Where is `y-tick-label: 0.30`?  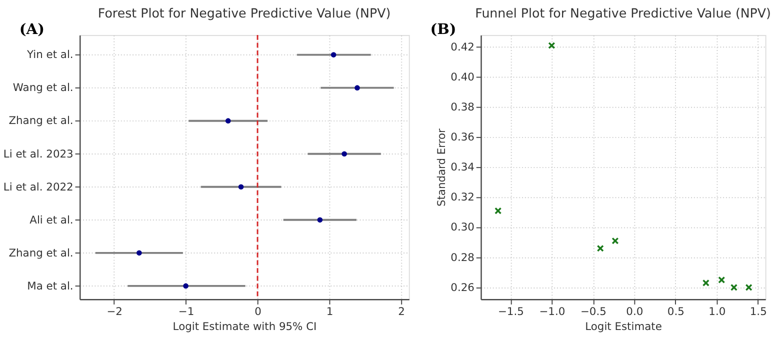 y-tick-label: 0.30 is located at coordinates (462, 227).